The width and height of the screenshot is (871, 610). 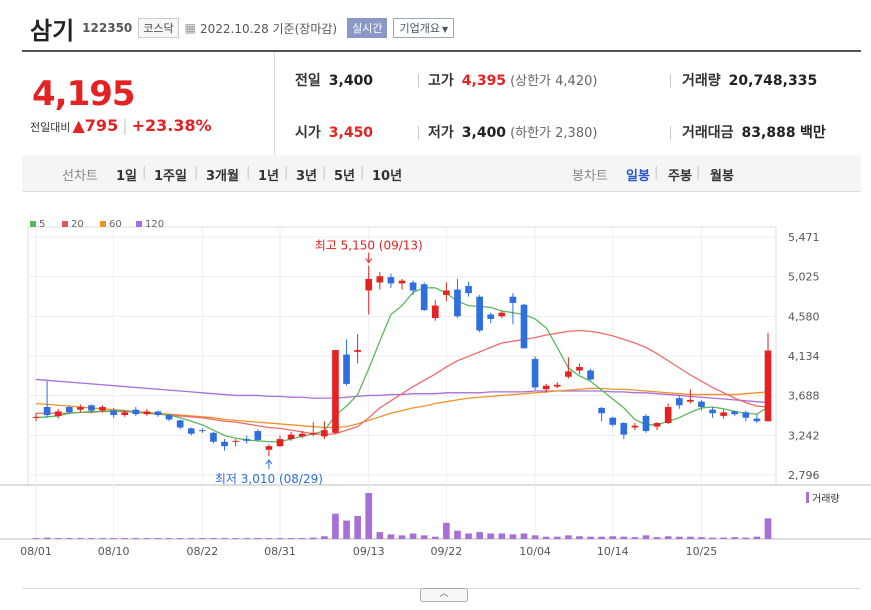 I want to click on tab-3year: 3년, so click(x=307, y=176).